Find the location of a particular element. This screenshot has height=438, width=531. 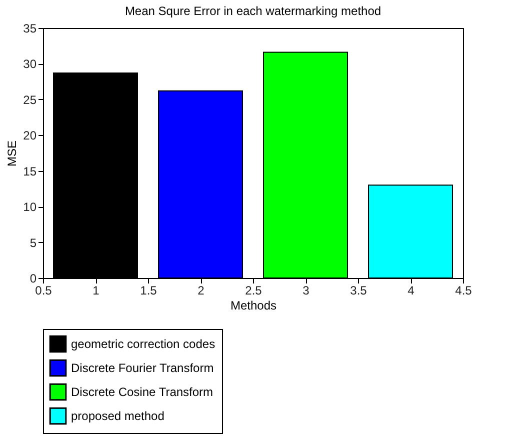

y-tick-label: 30 is located at coordinates (30, 64).